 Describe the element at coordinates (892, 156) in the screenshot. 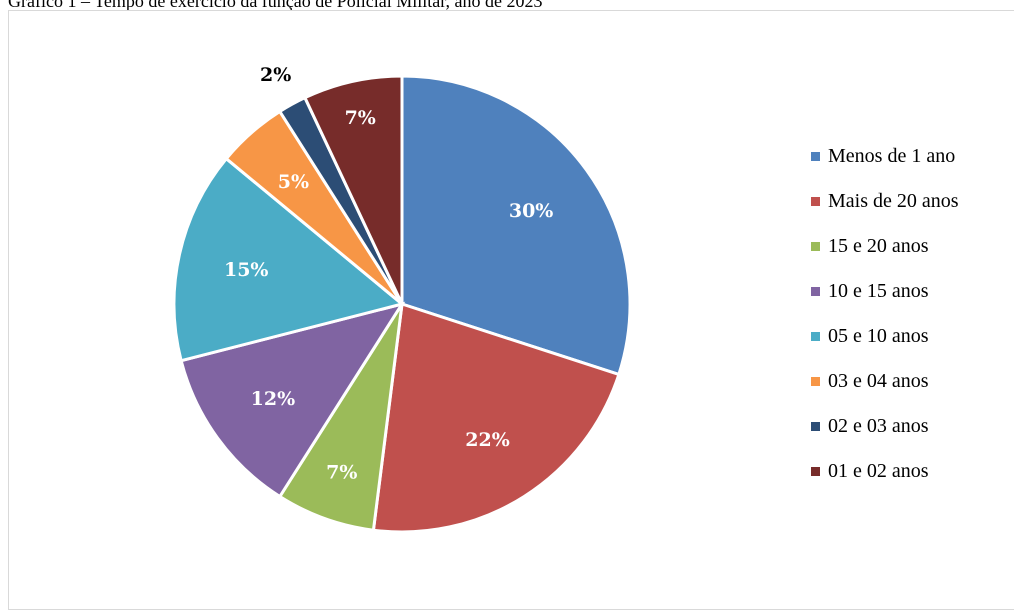

I see `legend-label: Menos de 1 ano` at that location.